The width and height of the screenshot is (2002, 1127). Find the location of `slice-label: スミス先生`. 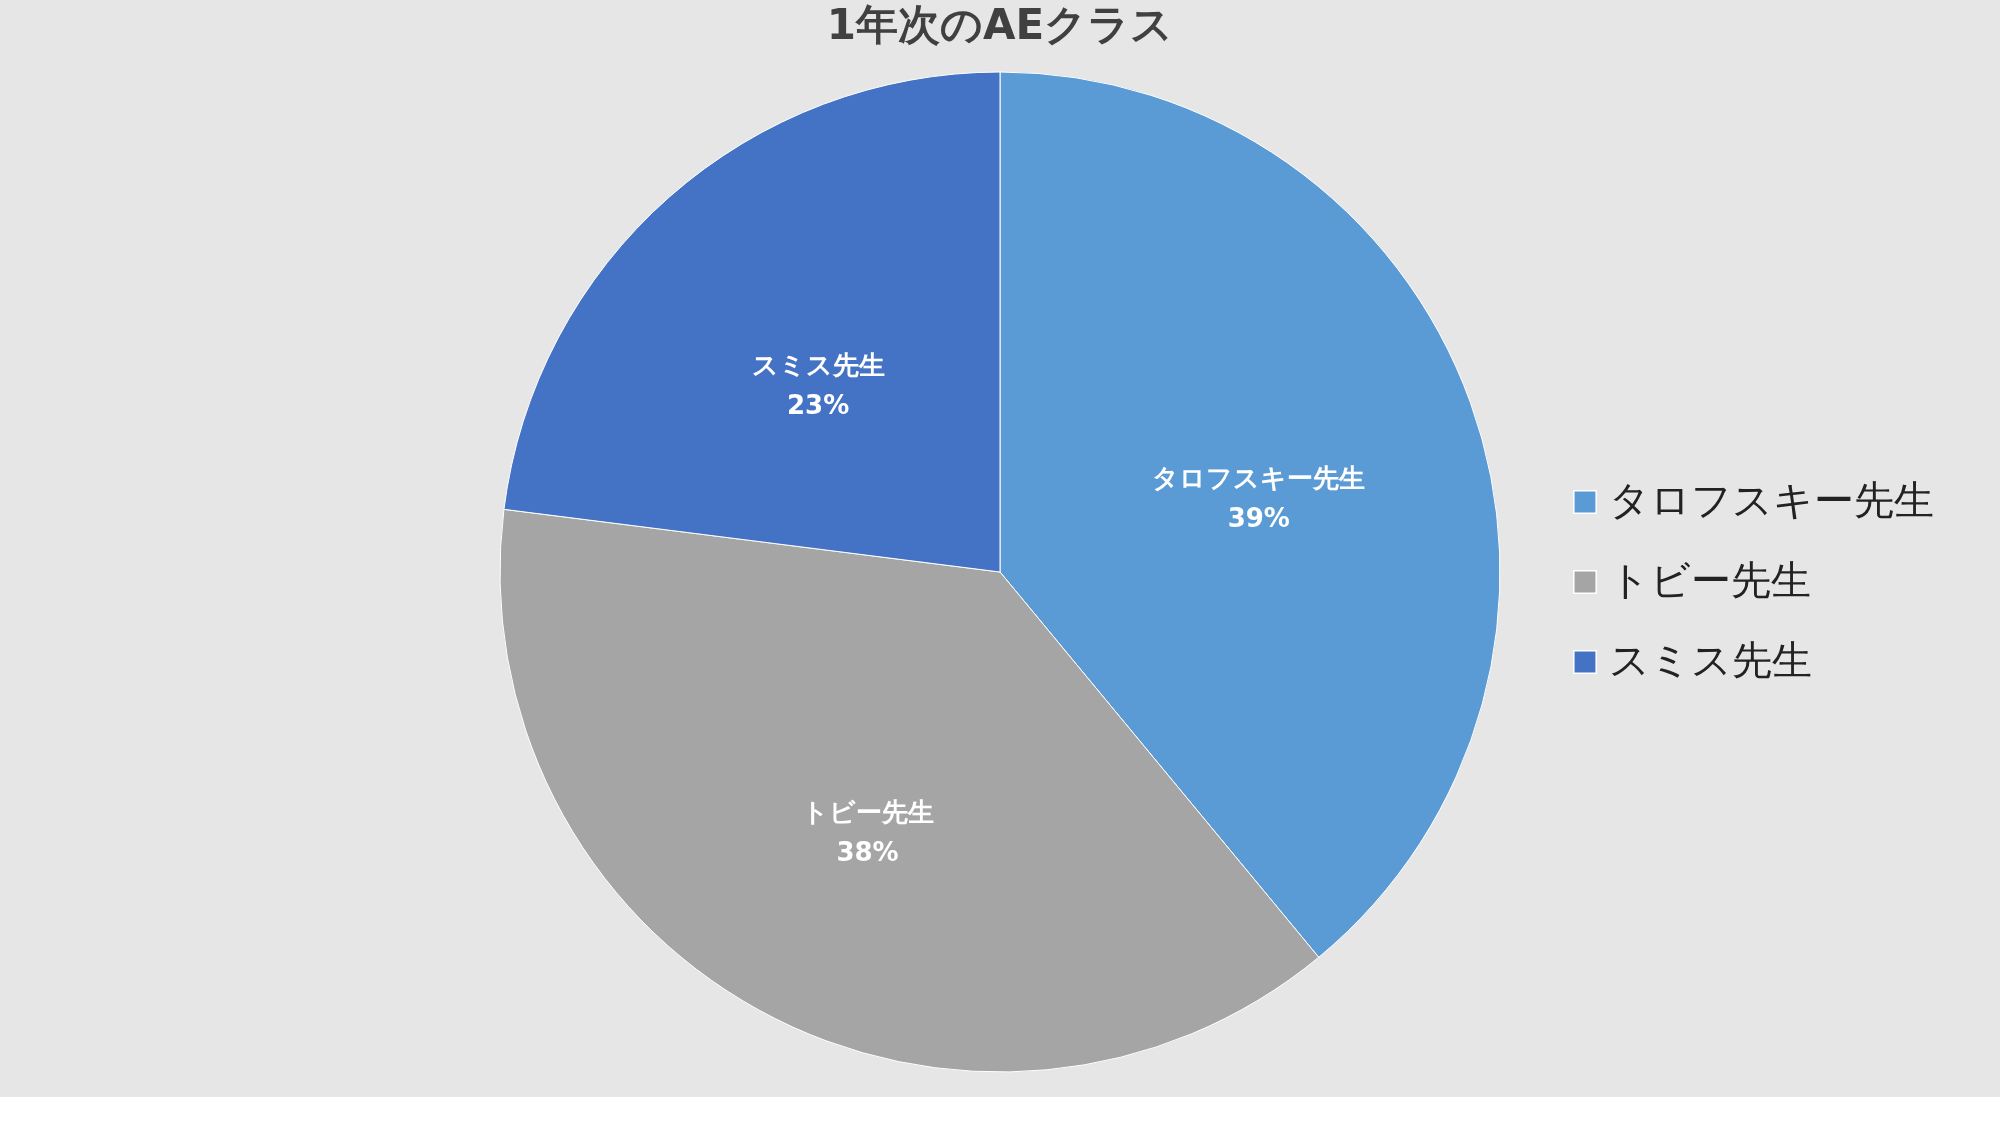

slice-label: スミス先生 is located at coordinates (818, 364).